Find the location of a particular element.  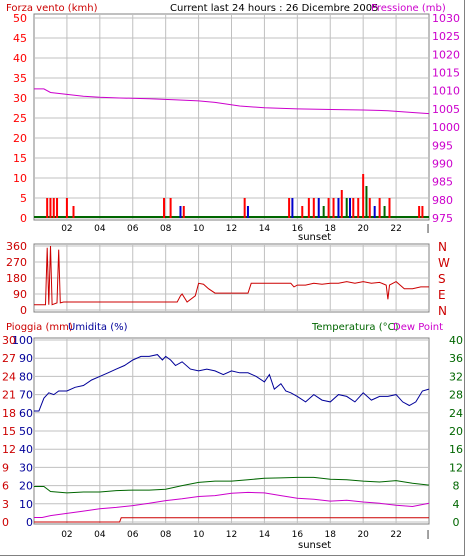

rain-axis-tick: 3 is located at coordinates (5, 504).